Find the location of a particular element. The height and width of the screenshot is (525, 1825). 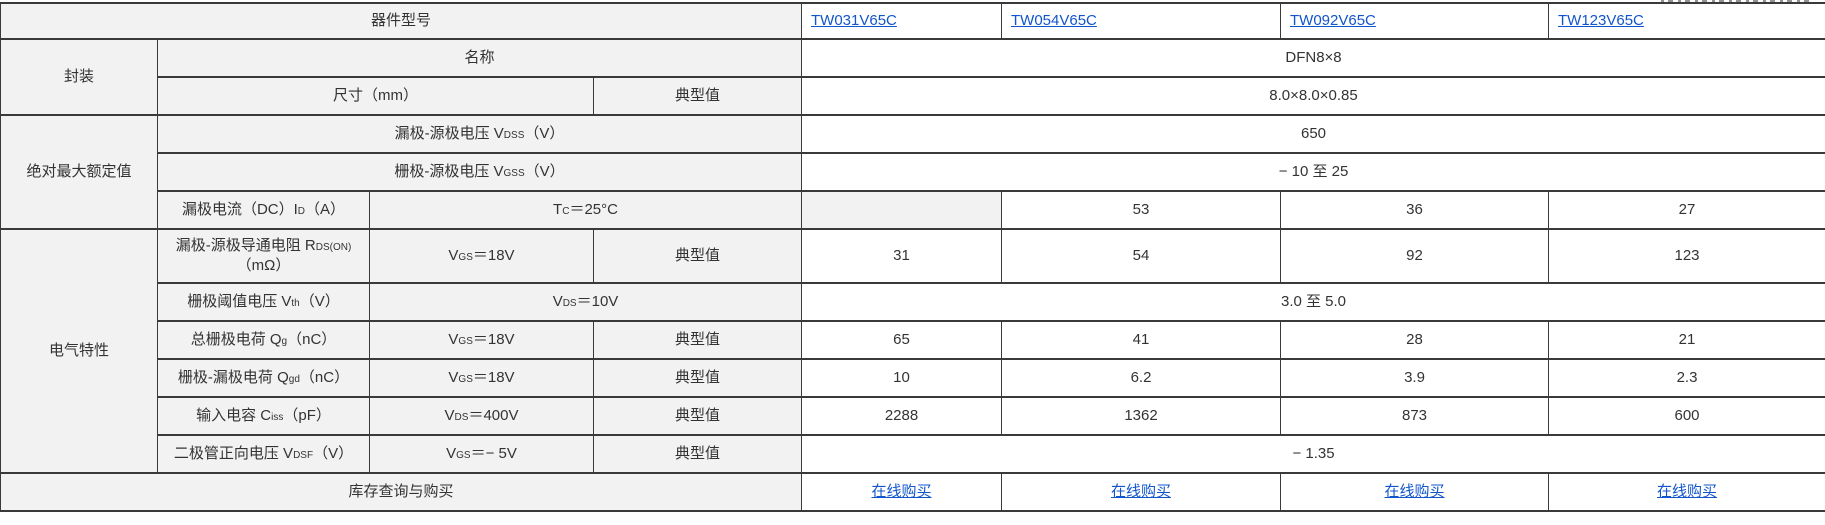

ciss-value: 2288 is located at coordinates (902, 416).